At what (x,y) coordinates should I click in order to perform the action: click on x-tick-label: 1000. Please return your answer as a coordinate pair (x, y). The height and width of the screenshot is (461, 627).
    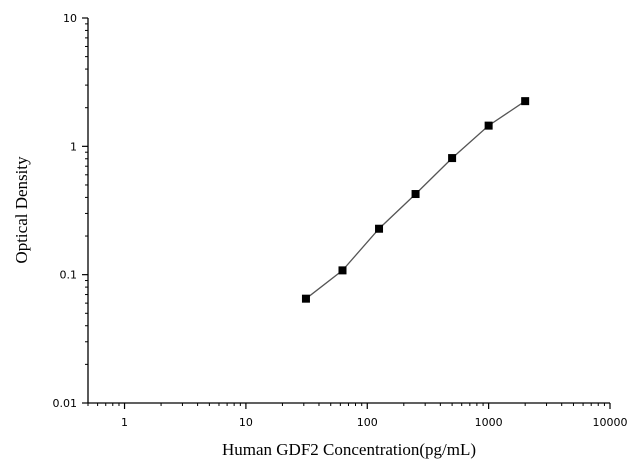
    Looking at the image, I should click on (489, 422).